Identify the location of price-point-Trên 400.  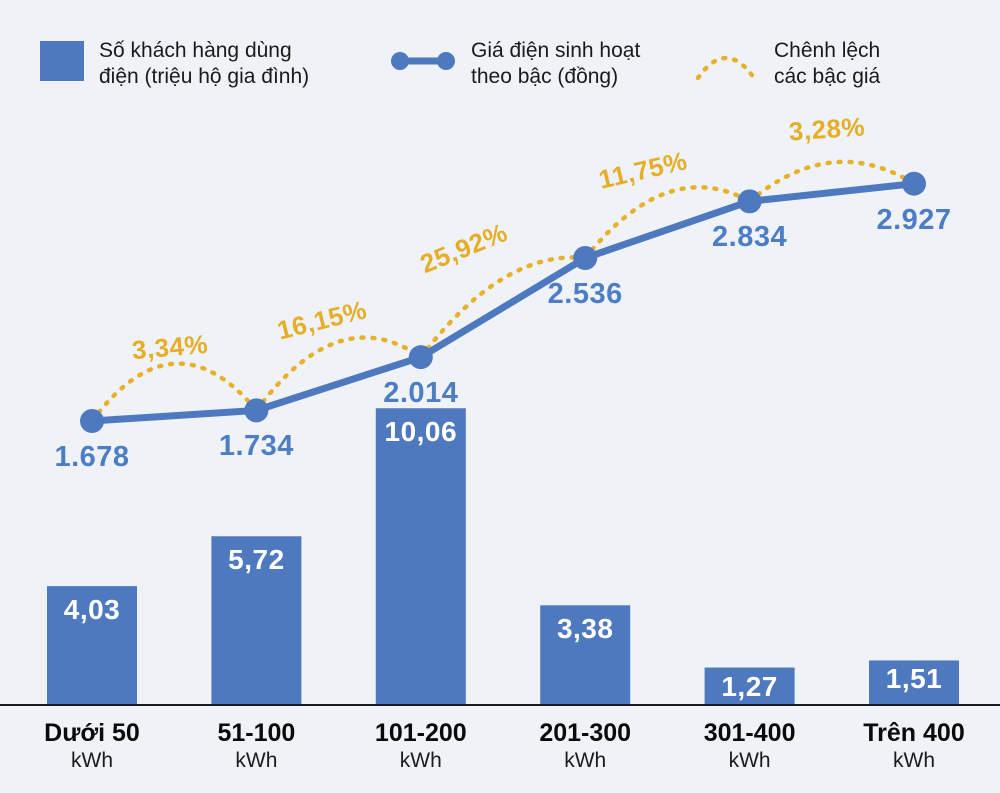
(914, 183).